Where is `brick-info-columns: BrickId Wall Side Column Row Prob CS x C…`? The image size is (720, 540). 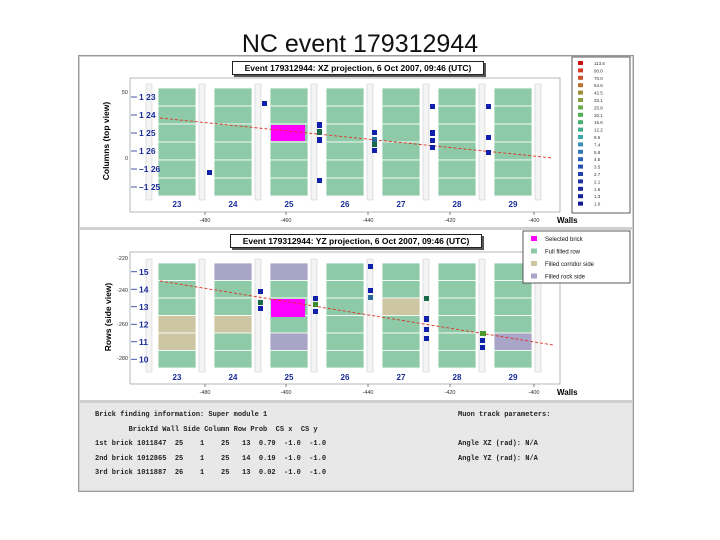
brick-info-columns: BrickId Wall Side Column Row Prob CS x C… is located at coordinates (206, 430).